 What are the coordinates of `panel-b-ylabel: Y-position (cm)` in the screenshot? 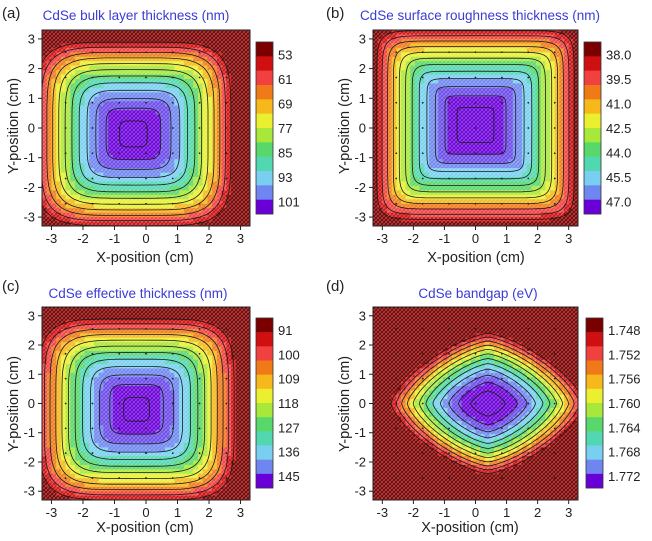 It's located at (345, 126).